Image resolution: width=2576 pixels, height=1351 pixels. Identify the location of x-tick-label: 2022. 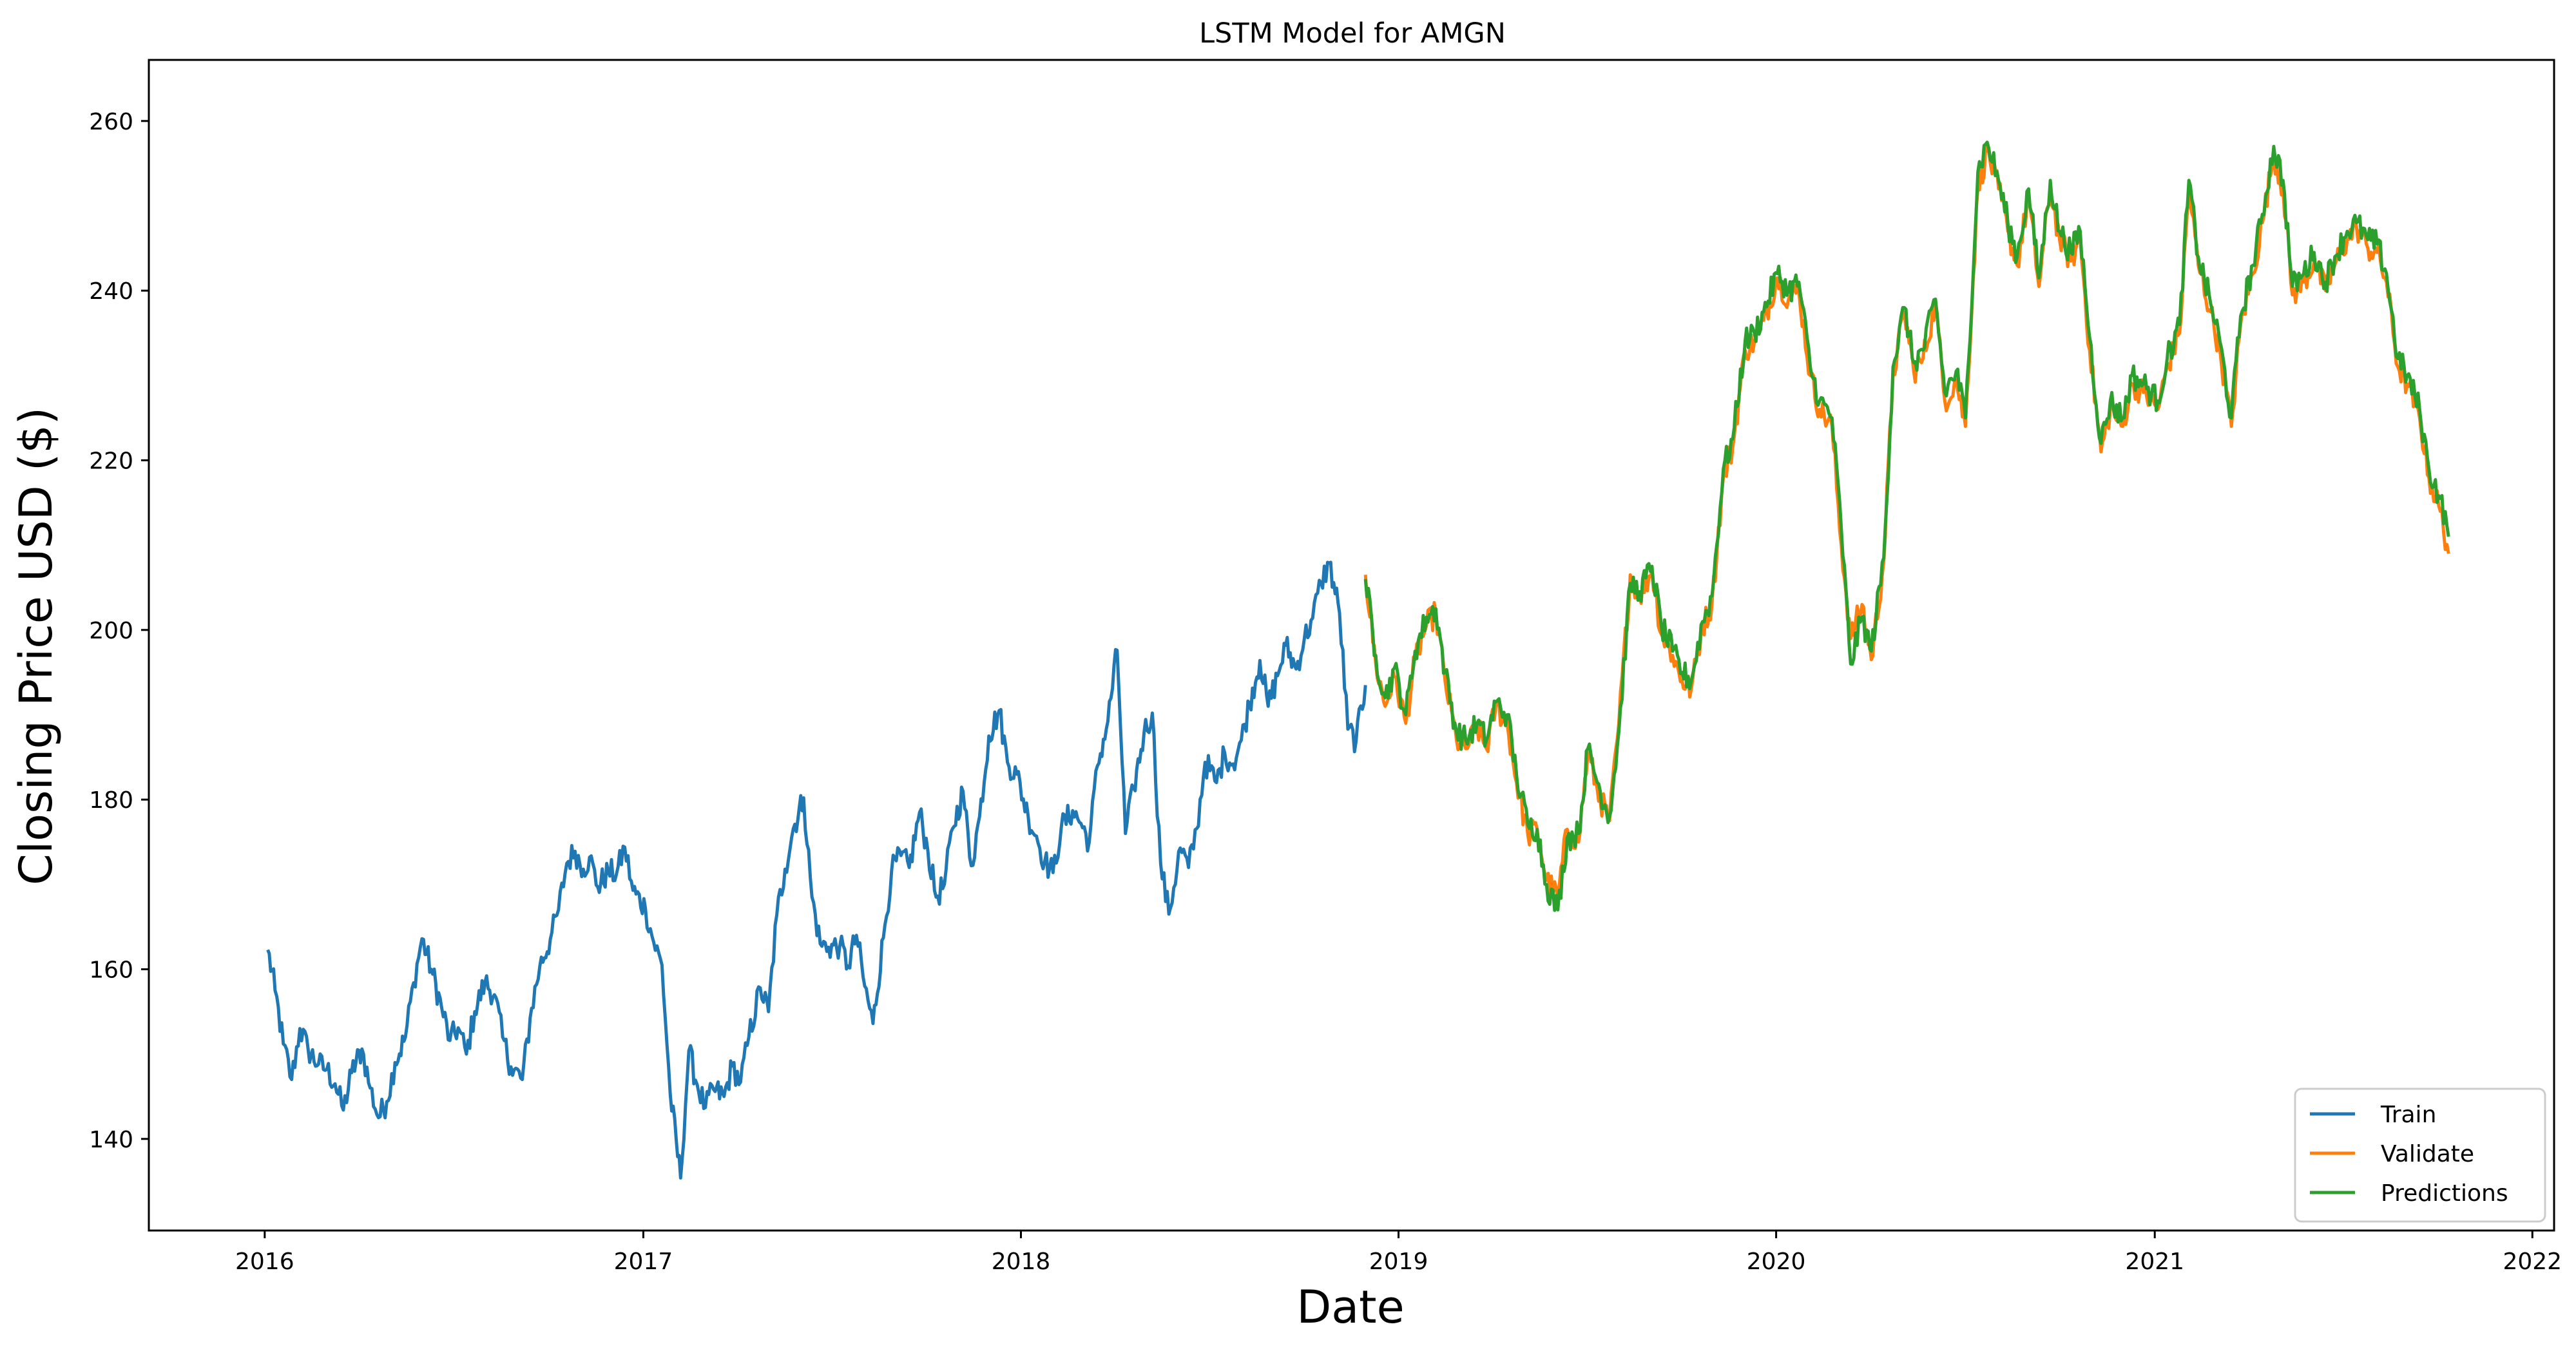
(2532, 1262).